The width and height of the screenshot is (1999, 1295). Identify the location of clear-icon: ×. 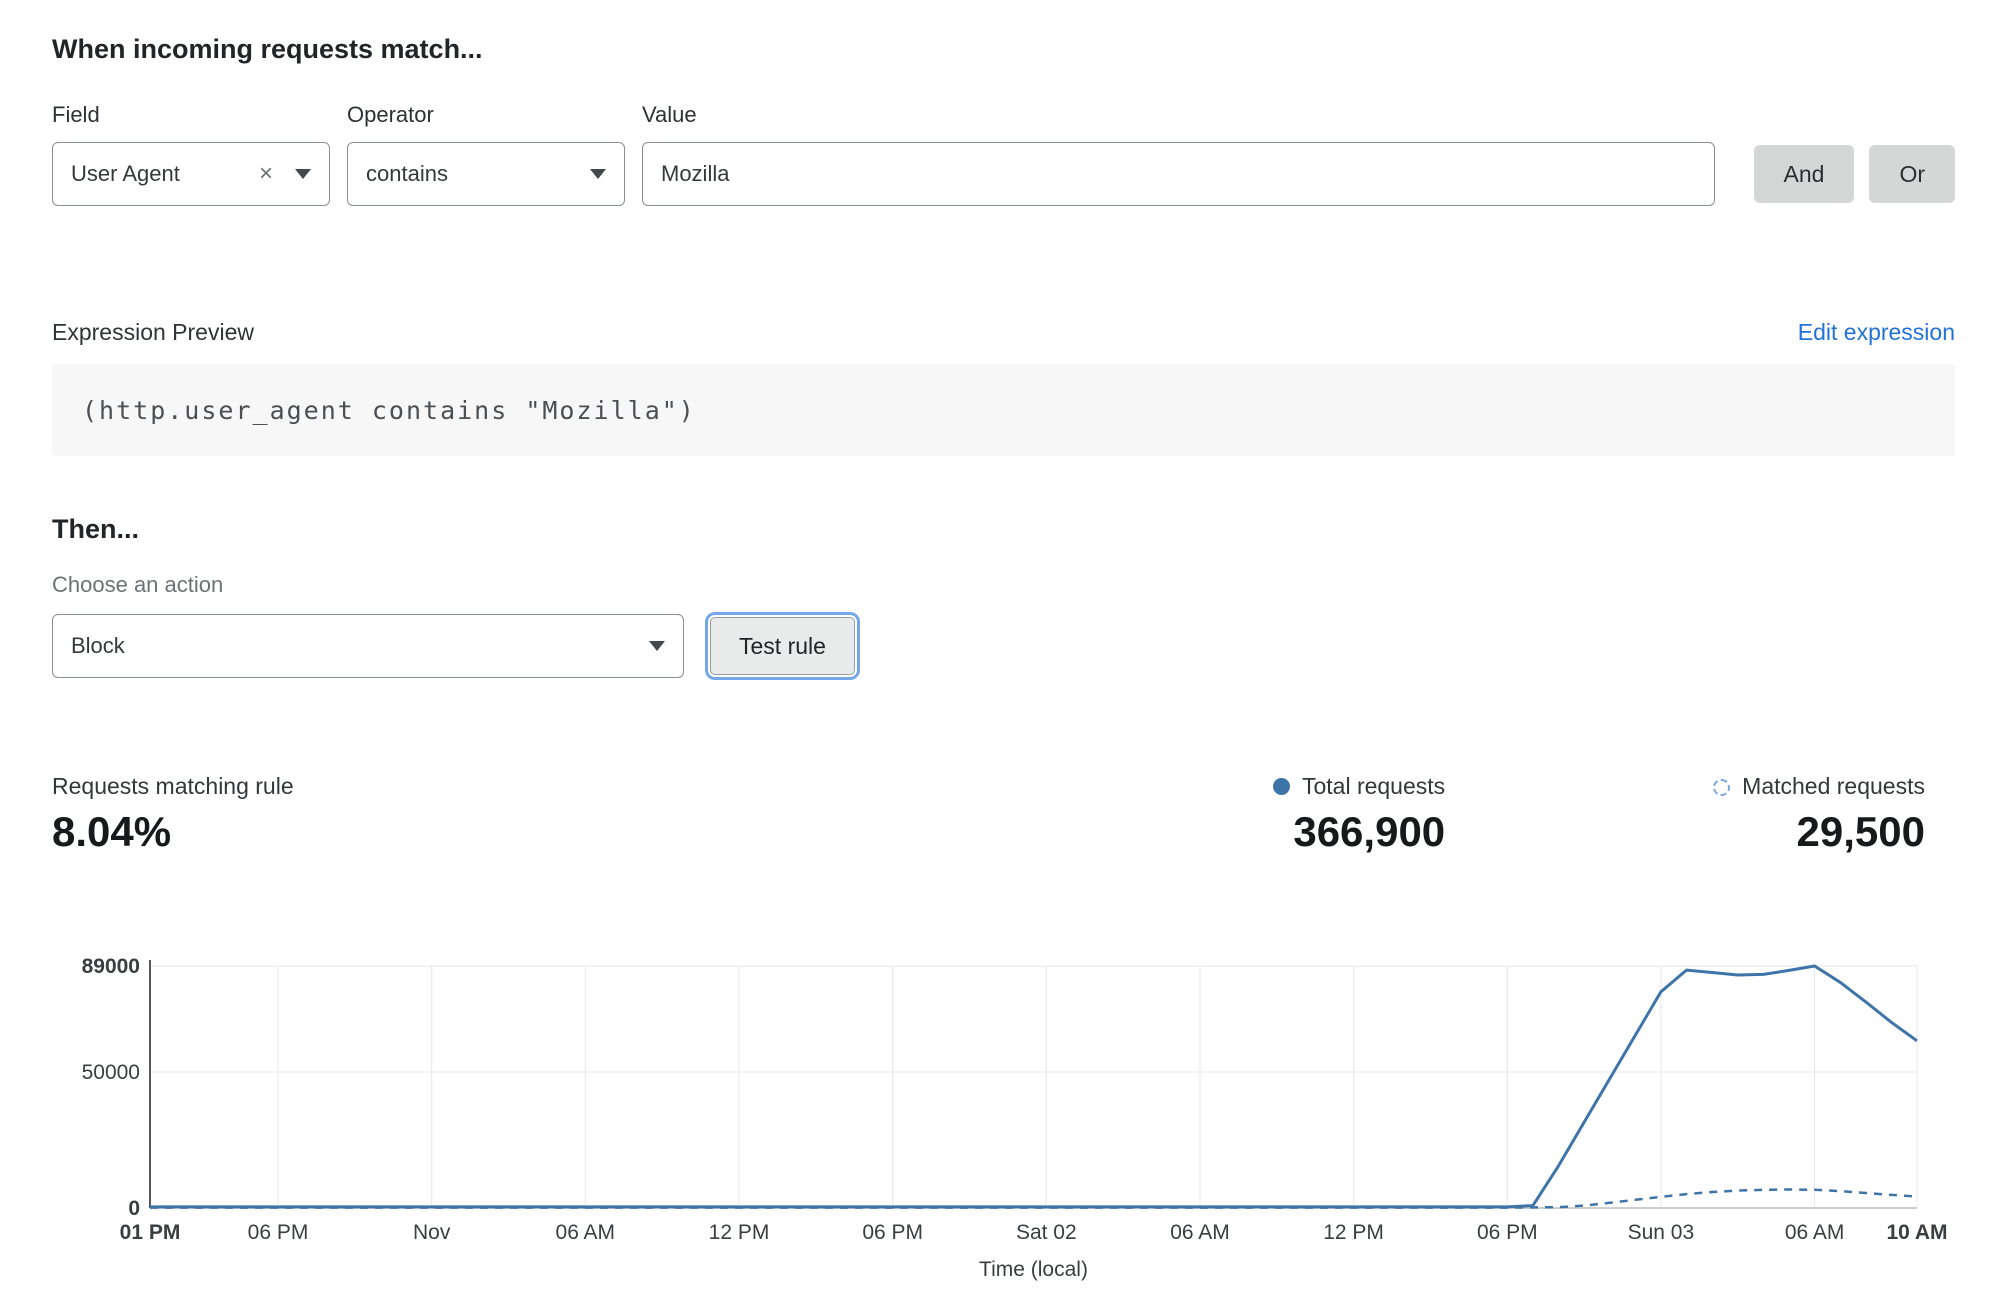
(265, 173).